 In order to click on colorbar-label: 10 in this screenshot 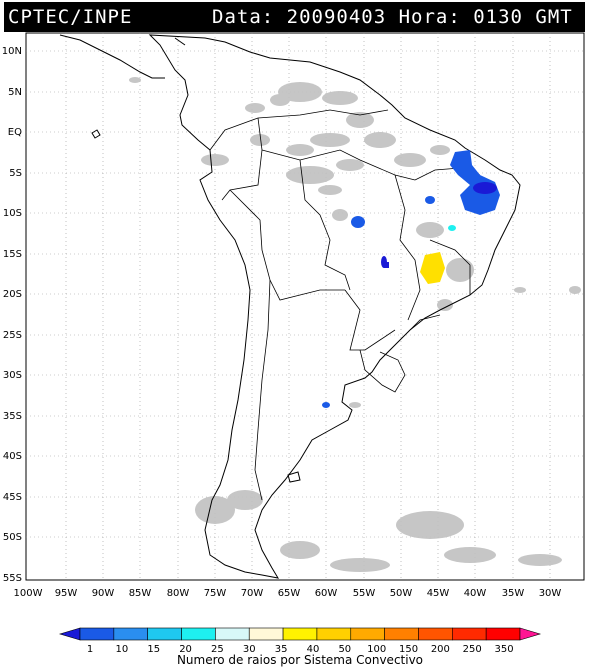, I will do `click(121, 649)`.